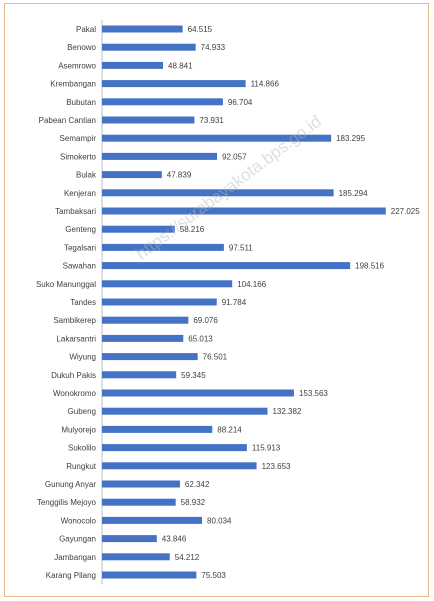 Image resolution: width=434 pixels, height=601 pixels. I want to click on data-label: 59.345, so click(193, 375).